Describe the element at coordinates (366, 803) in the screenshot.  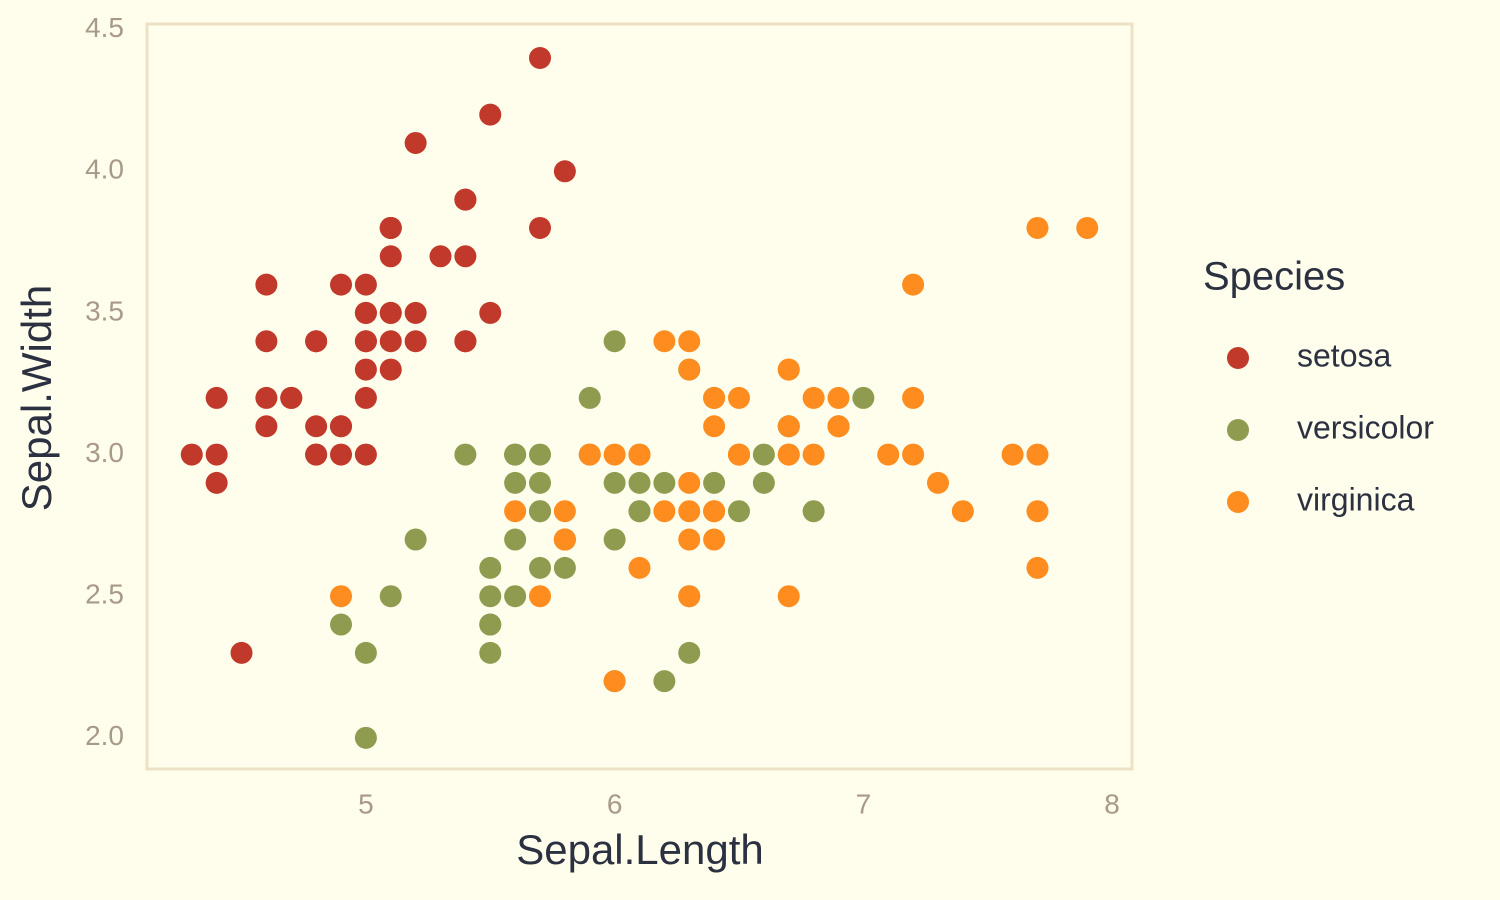
I see `x-tick-label: 5` at that location.